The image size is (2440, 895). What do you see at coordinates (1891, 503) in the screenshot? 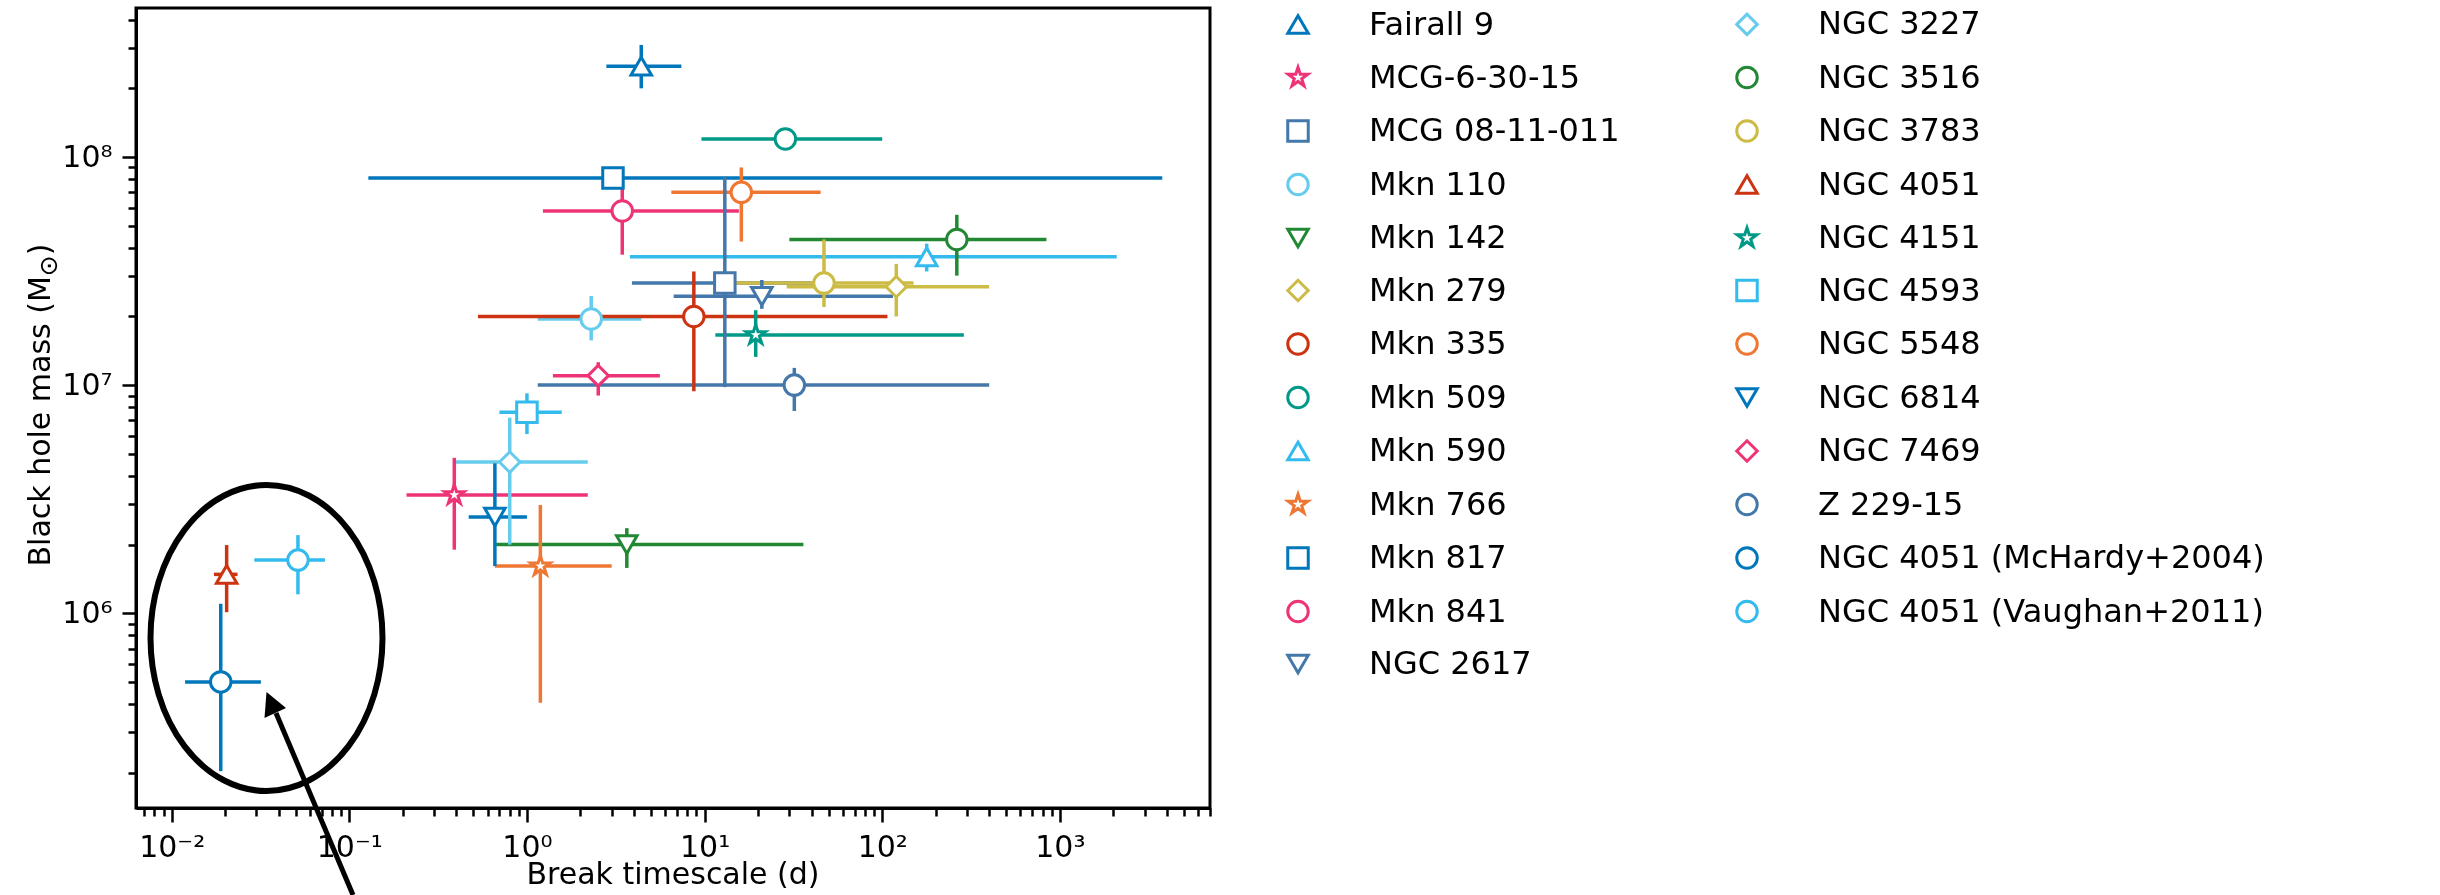
I see `legend-label: Z 229-15` at bounding box center [1891, 503].